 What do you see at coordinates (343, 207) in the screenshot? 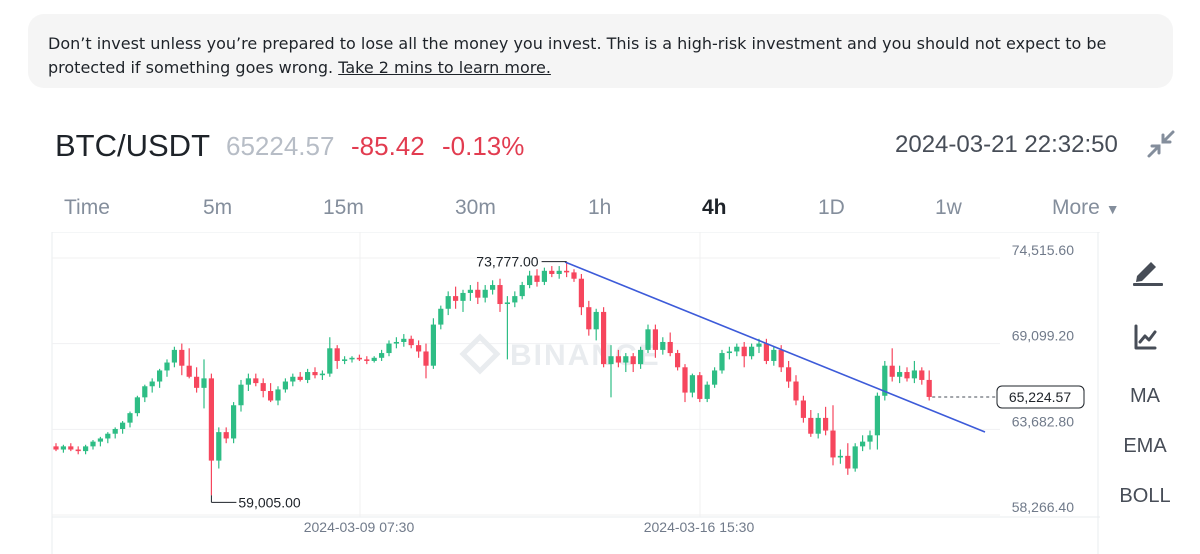
I see `interval-15m: 15m` at bounding box center [343, 207].